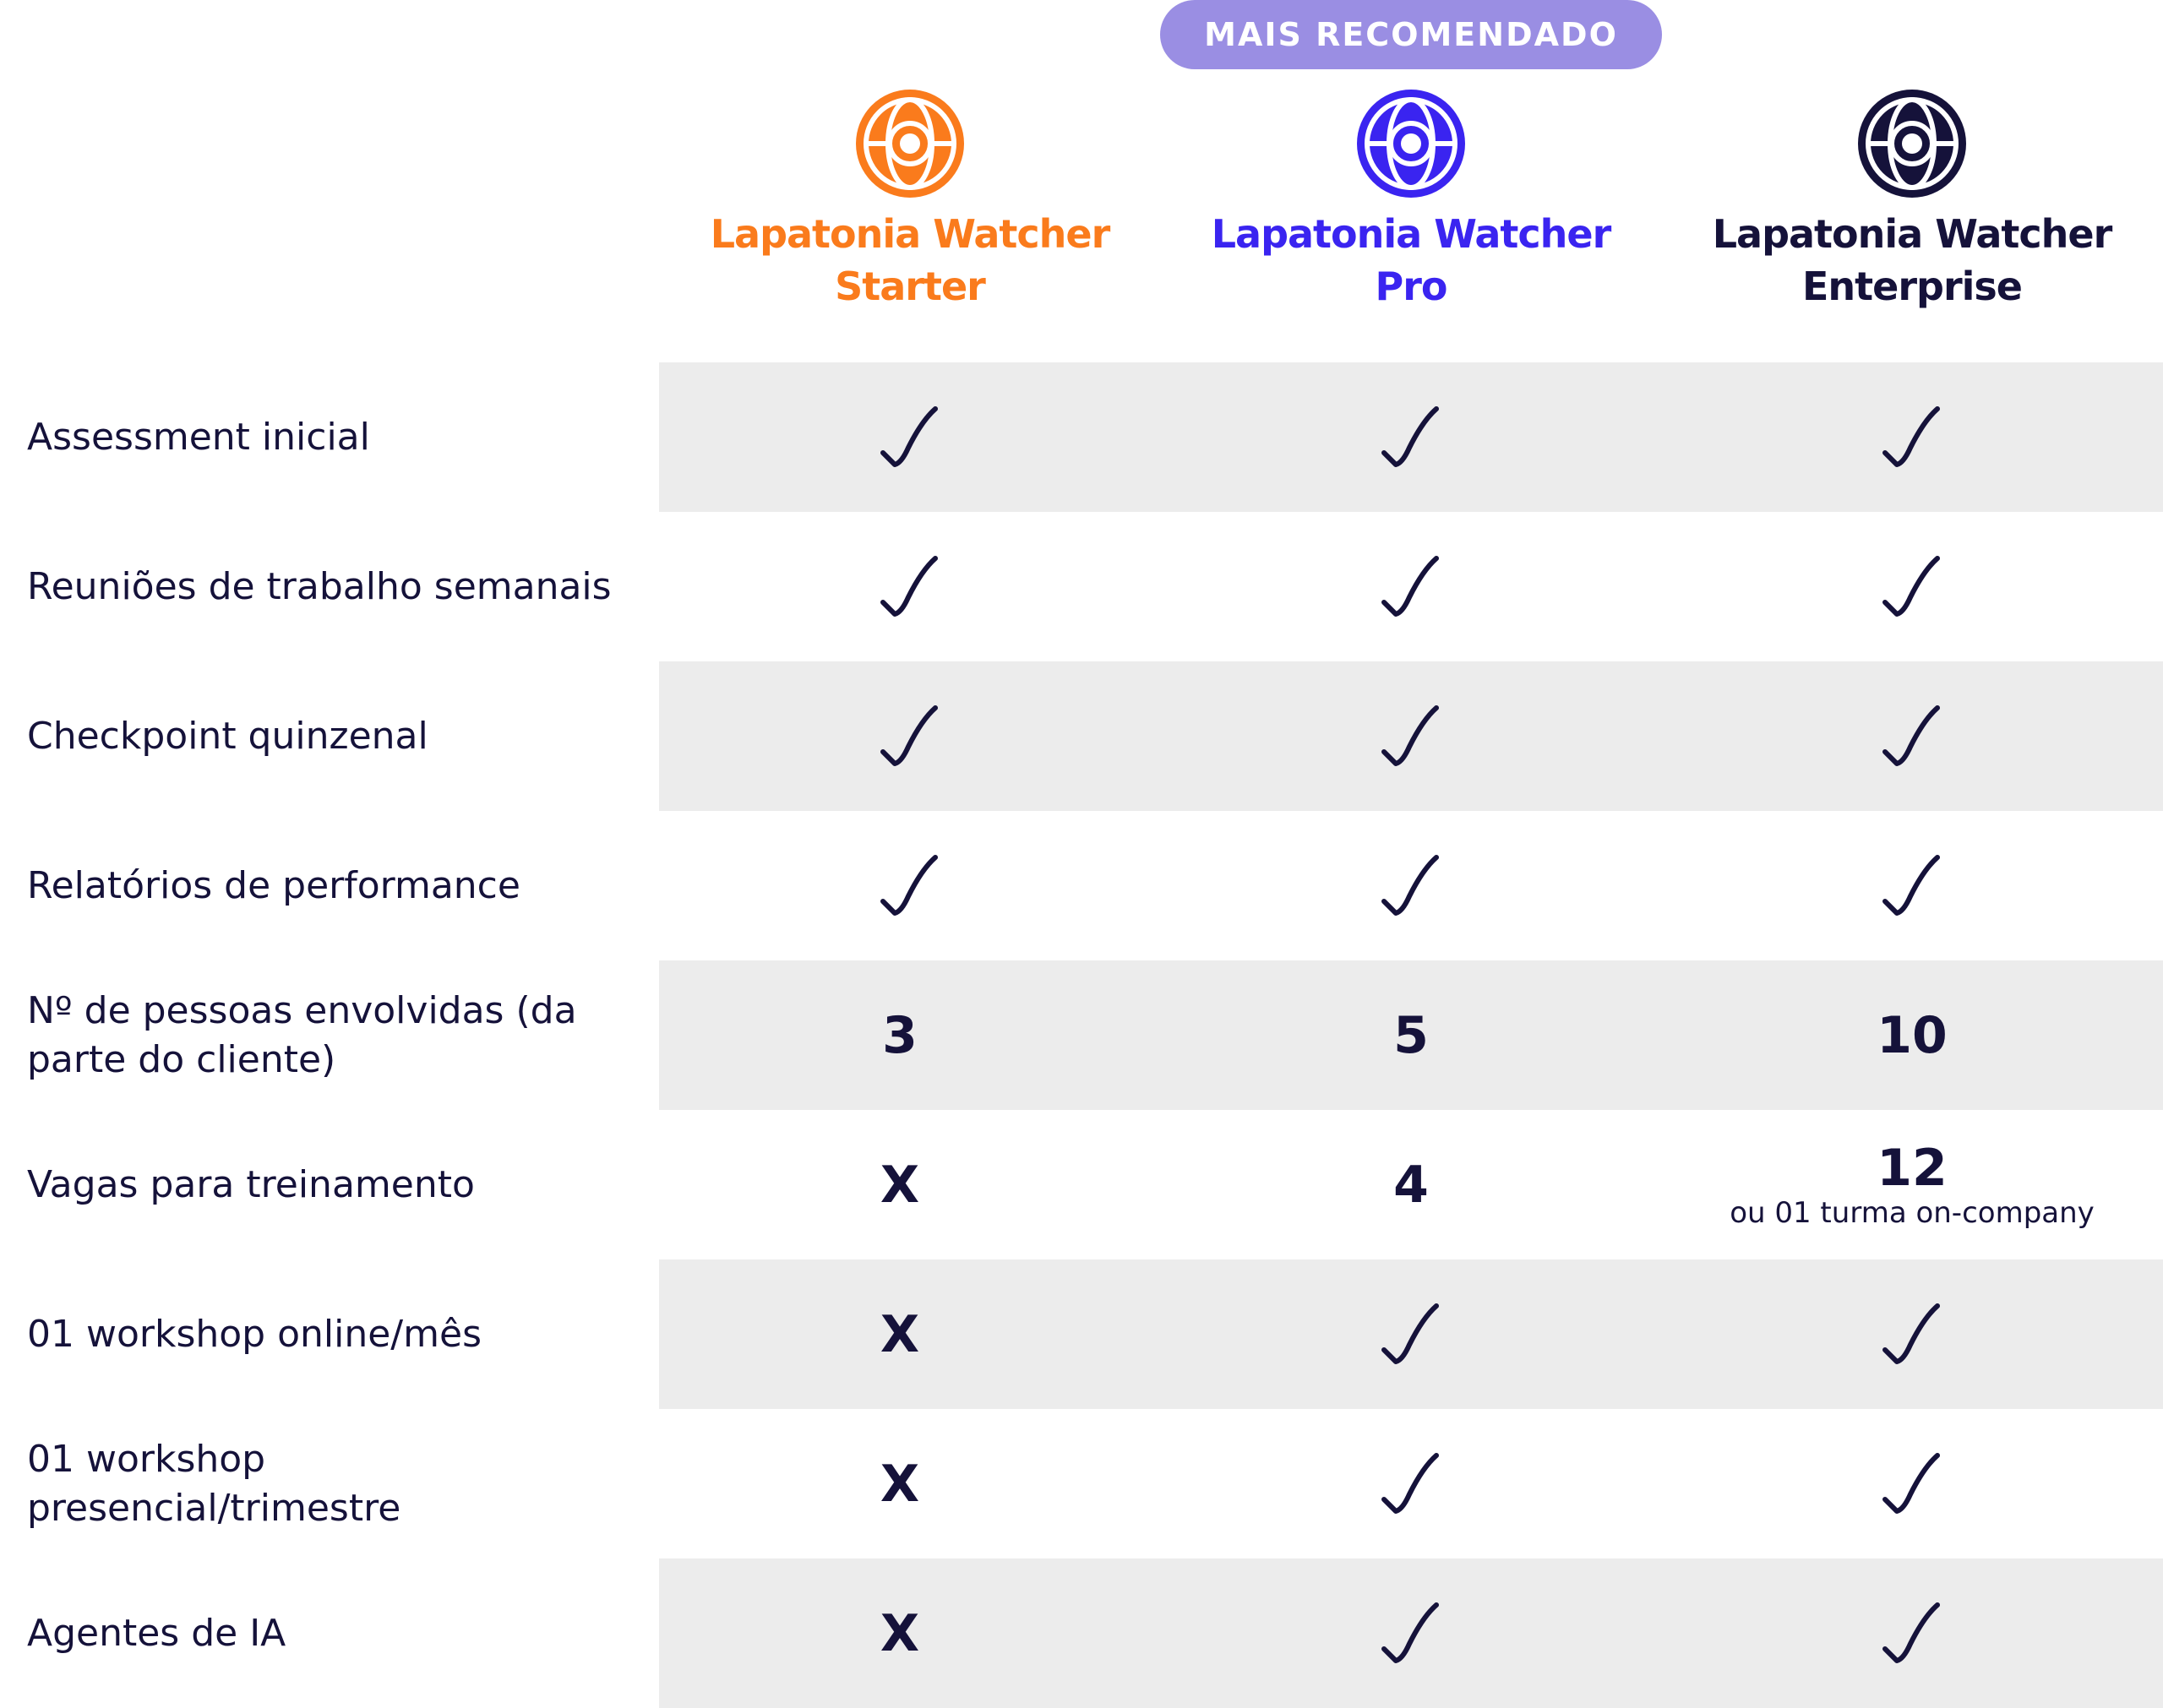 This screenshot has height=1708, width=2163. I want to click on plan-name: Lapatonia Watcher Pro, so click(1412, 260).